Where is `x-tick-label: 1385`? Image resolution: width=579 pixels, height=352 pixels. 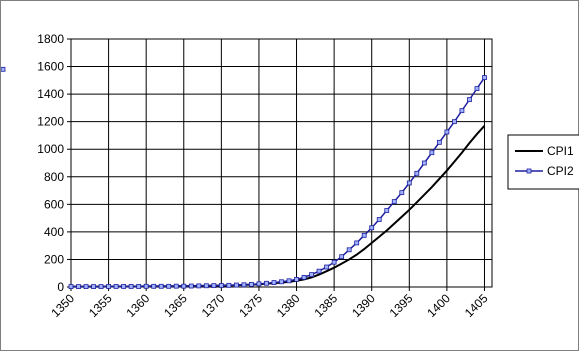
x-tick-label: 1385 is located at coordinates (325, 305).